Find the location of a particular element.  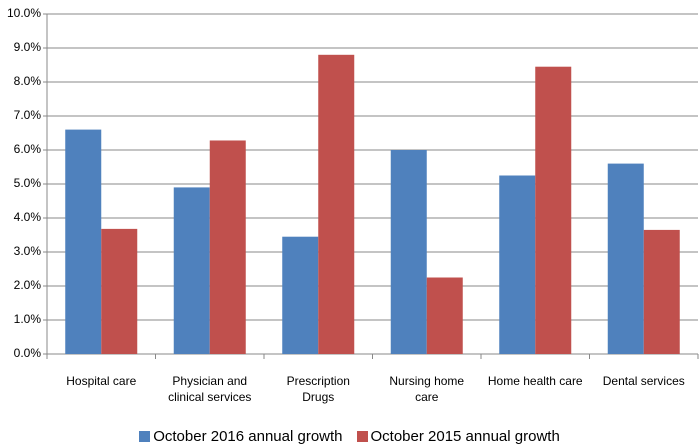

y-tick-label: 9.0% is located at coordinates (28, 47).